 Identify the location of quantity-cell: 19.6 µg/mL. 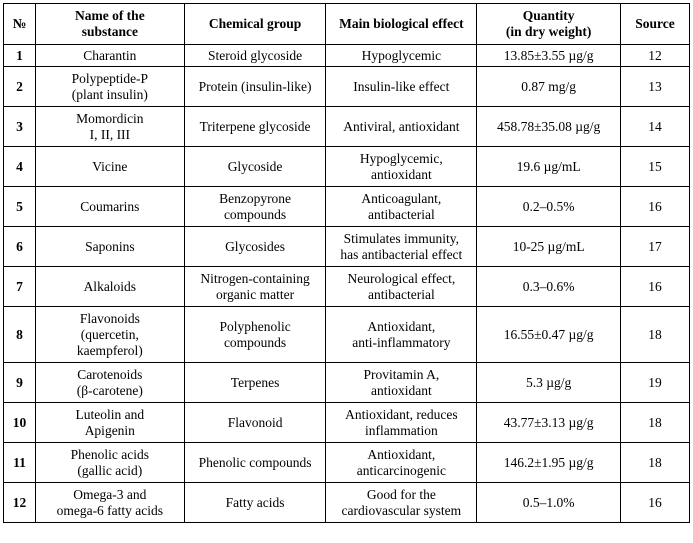
(549, 166).